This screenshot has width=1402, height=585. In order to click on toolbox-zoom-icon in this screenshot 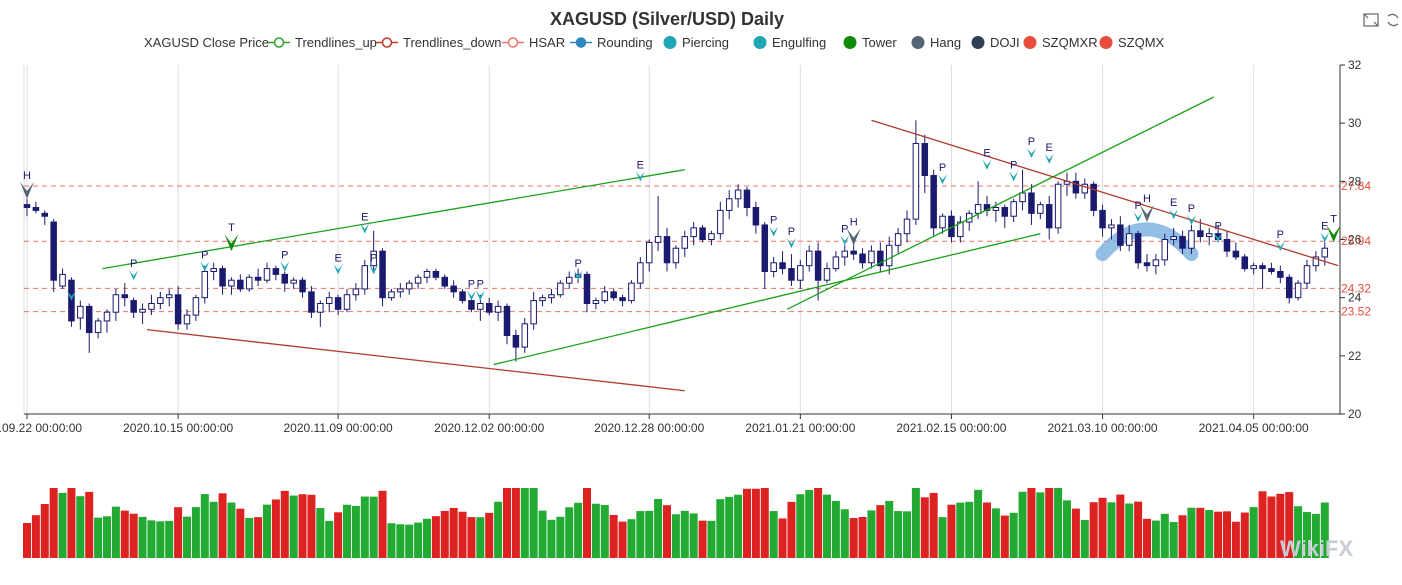, I will do `click(1371, 20)`.